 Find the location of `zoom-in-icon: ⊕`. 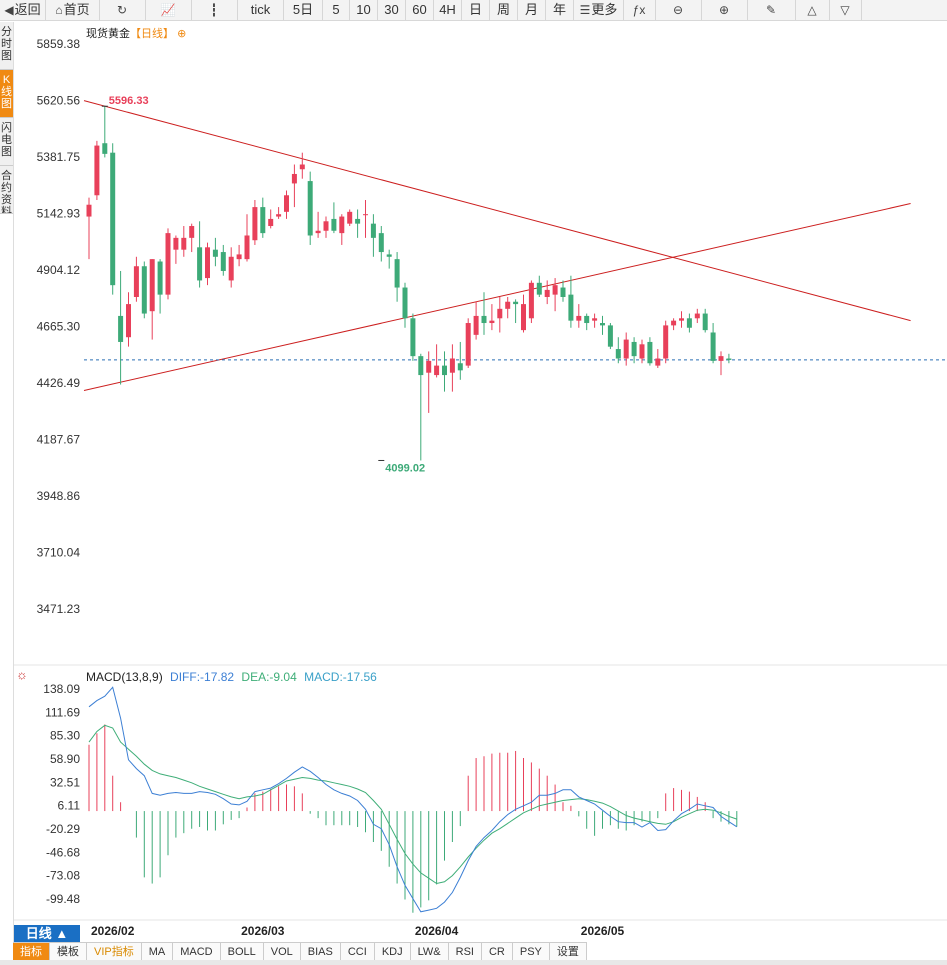

zoom-in-icon: ⊕ is located at coordinates (724, 10).